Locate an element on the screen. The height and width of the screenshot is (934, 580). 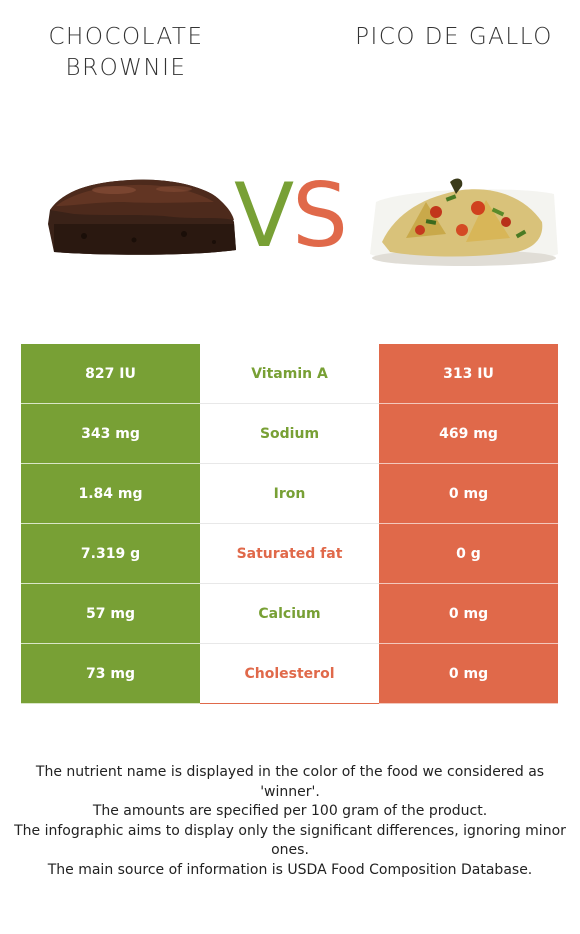
left-value-cell: 827 IU is located at coordinates (110, 374).